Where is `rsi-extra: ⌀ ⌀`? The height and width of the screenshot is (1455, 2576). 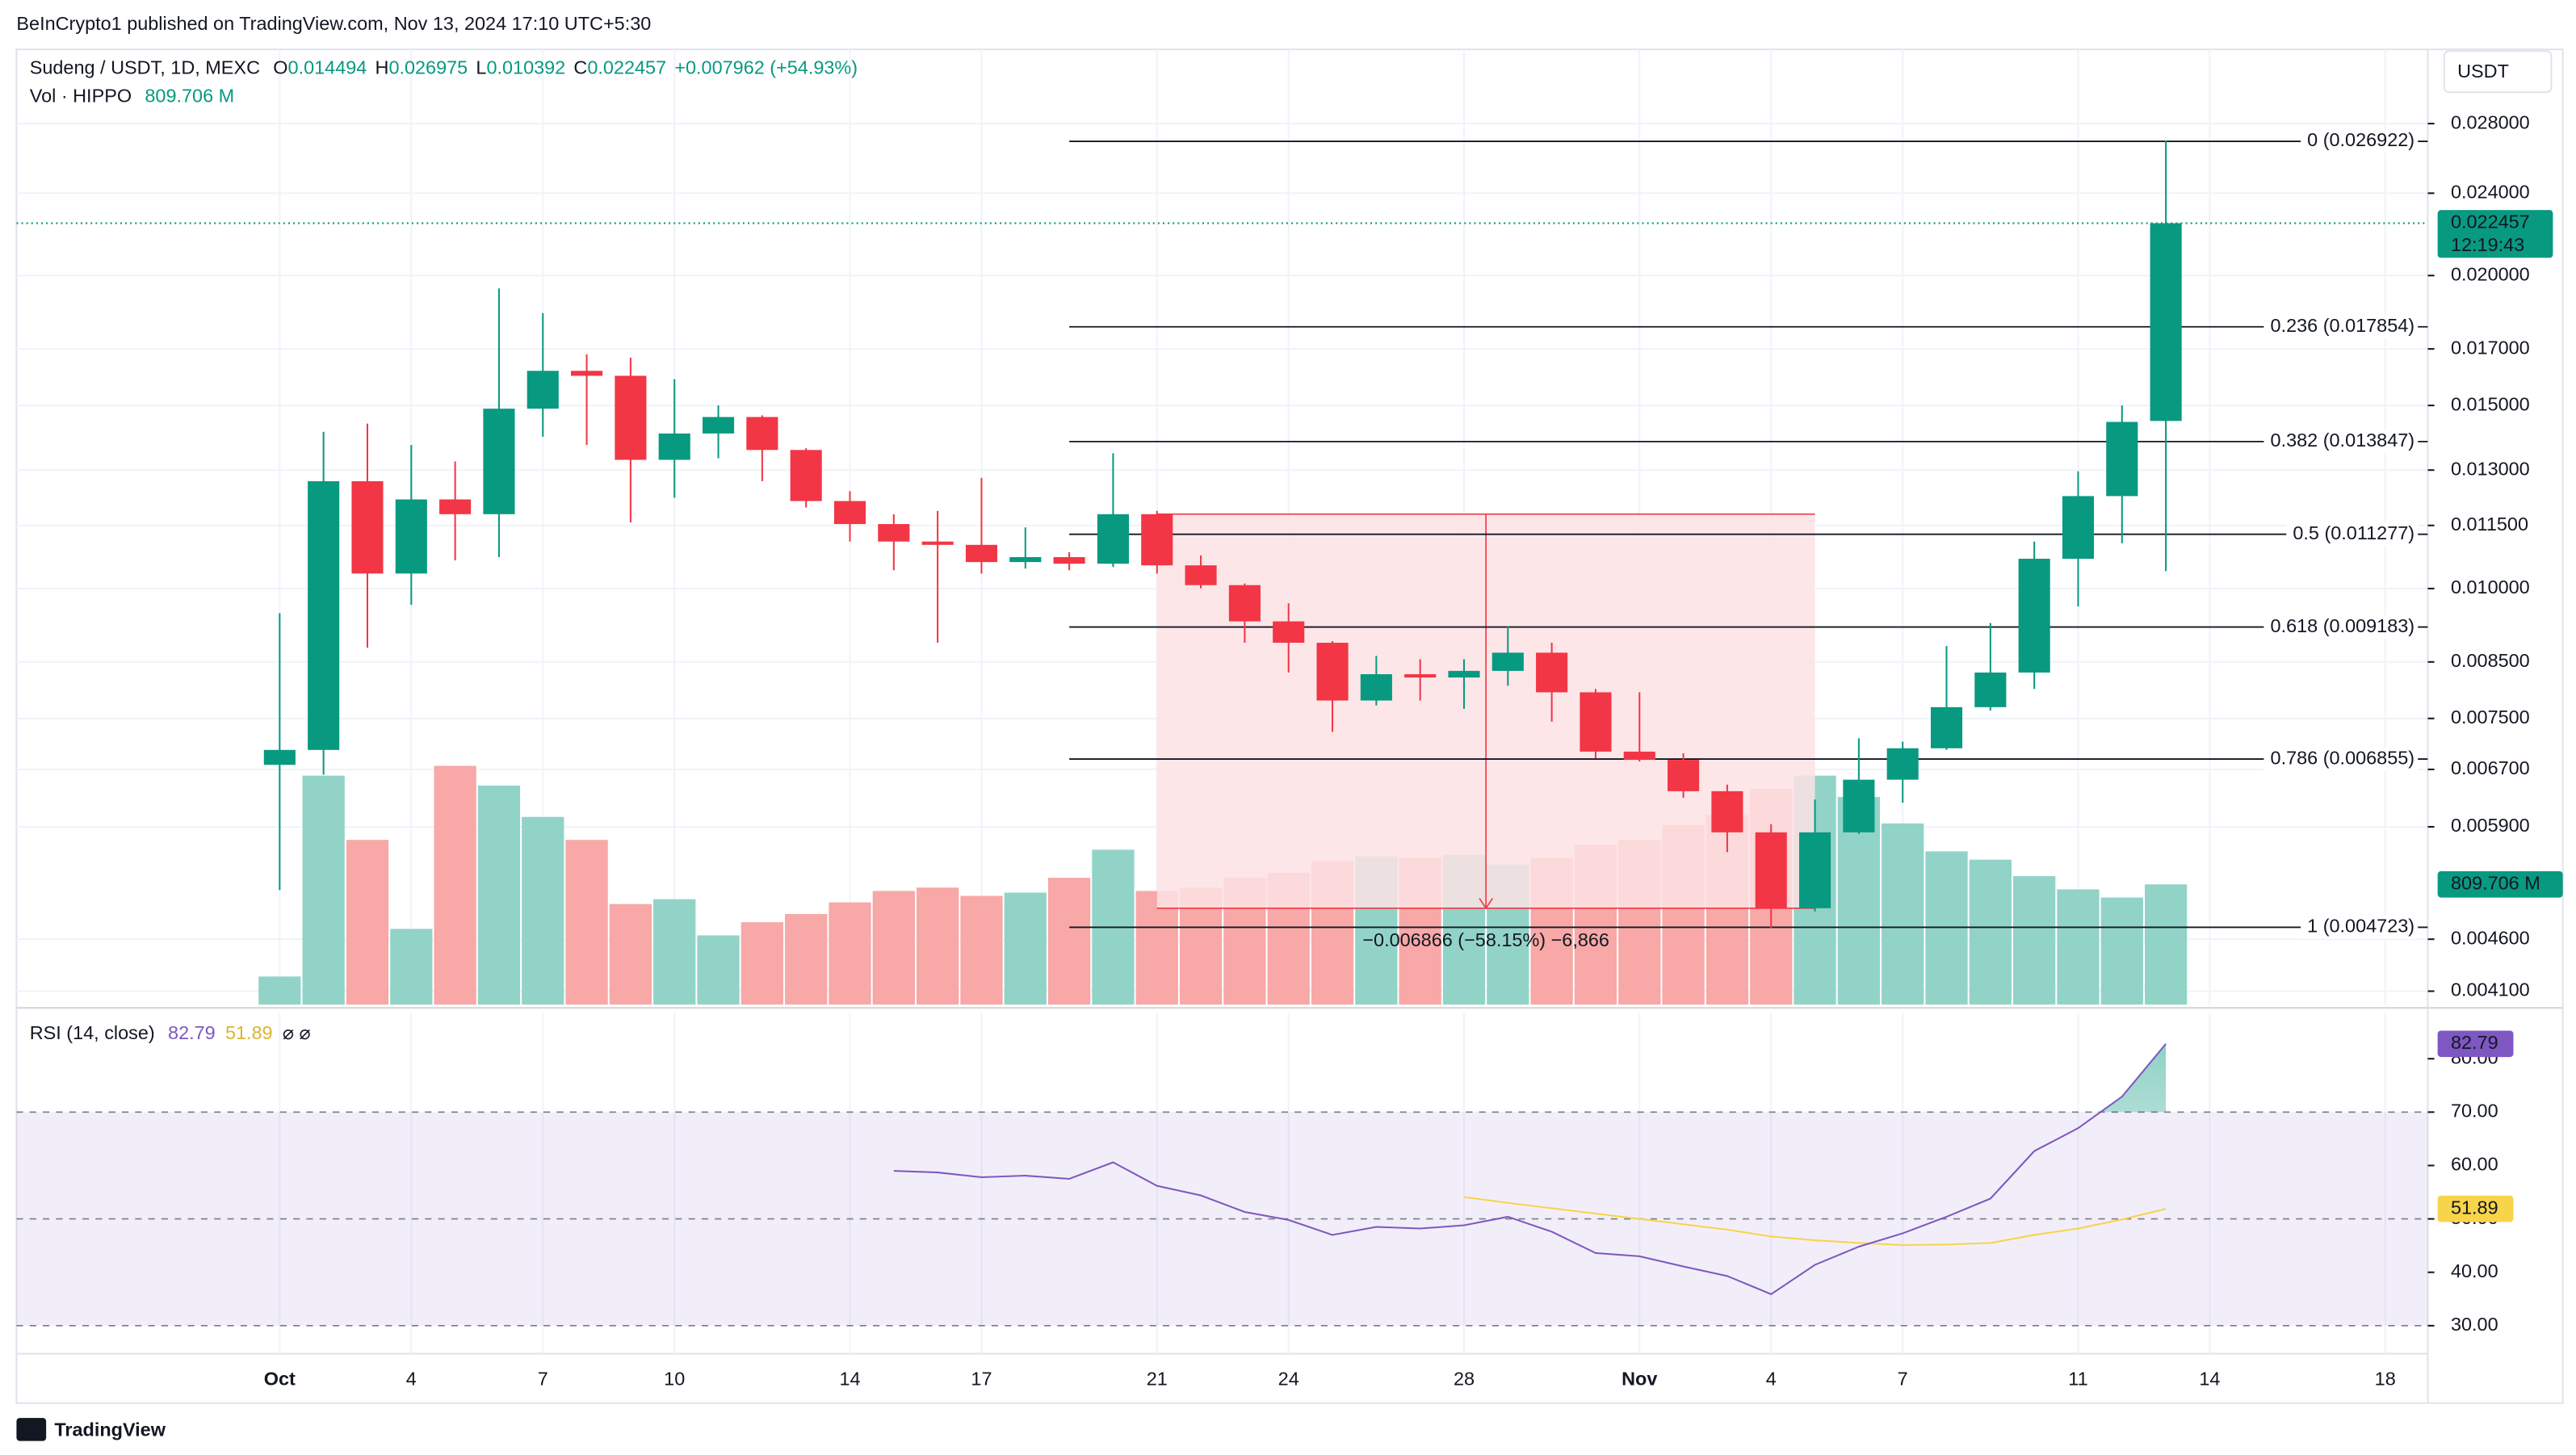 rsi-extra: ⌀ ⌀ is located at coordinates (297, 1032).